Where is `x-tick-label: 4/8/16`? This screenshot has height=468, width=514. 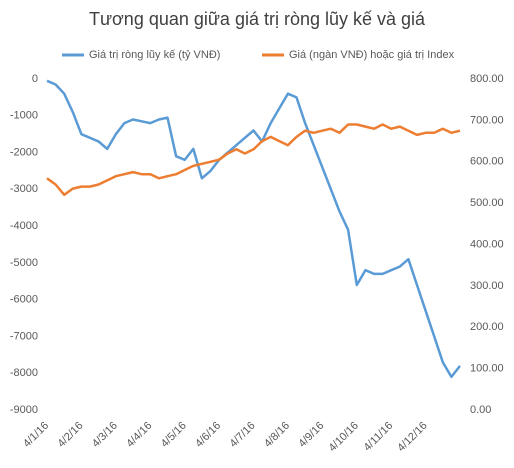
x-tick-label: 4/8/16 is located at coordinates (277, 435).